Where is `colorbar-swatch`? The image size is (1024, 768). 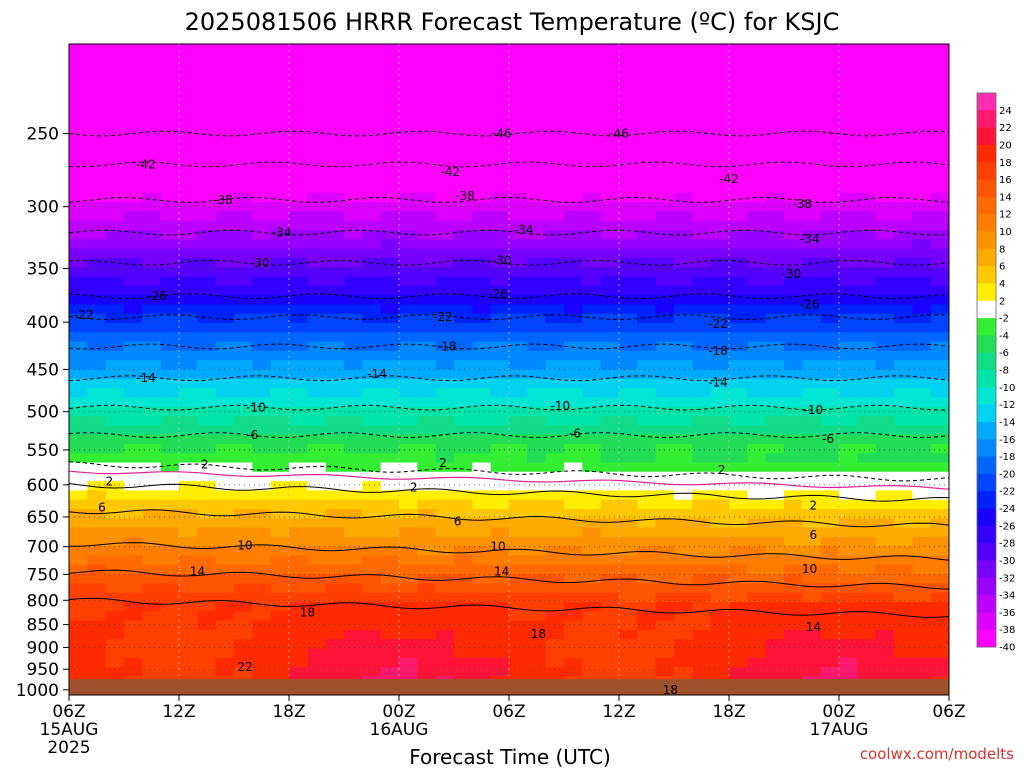
colorbar-swatch is located at coordinates (986, 205).